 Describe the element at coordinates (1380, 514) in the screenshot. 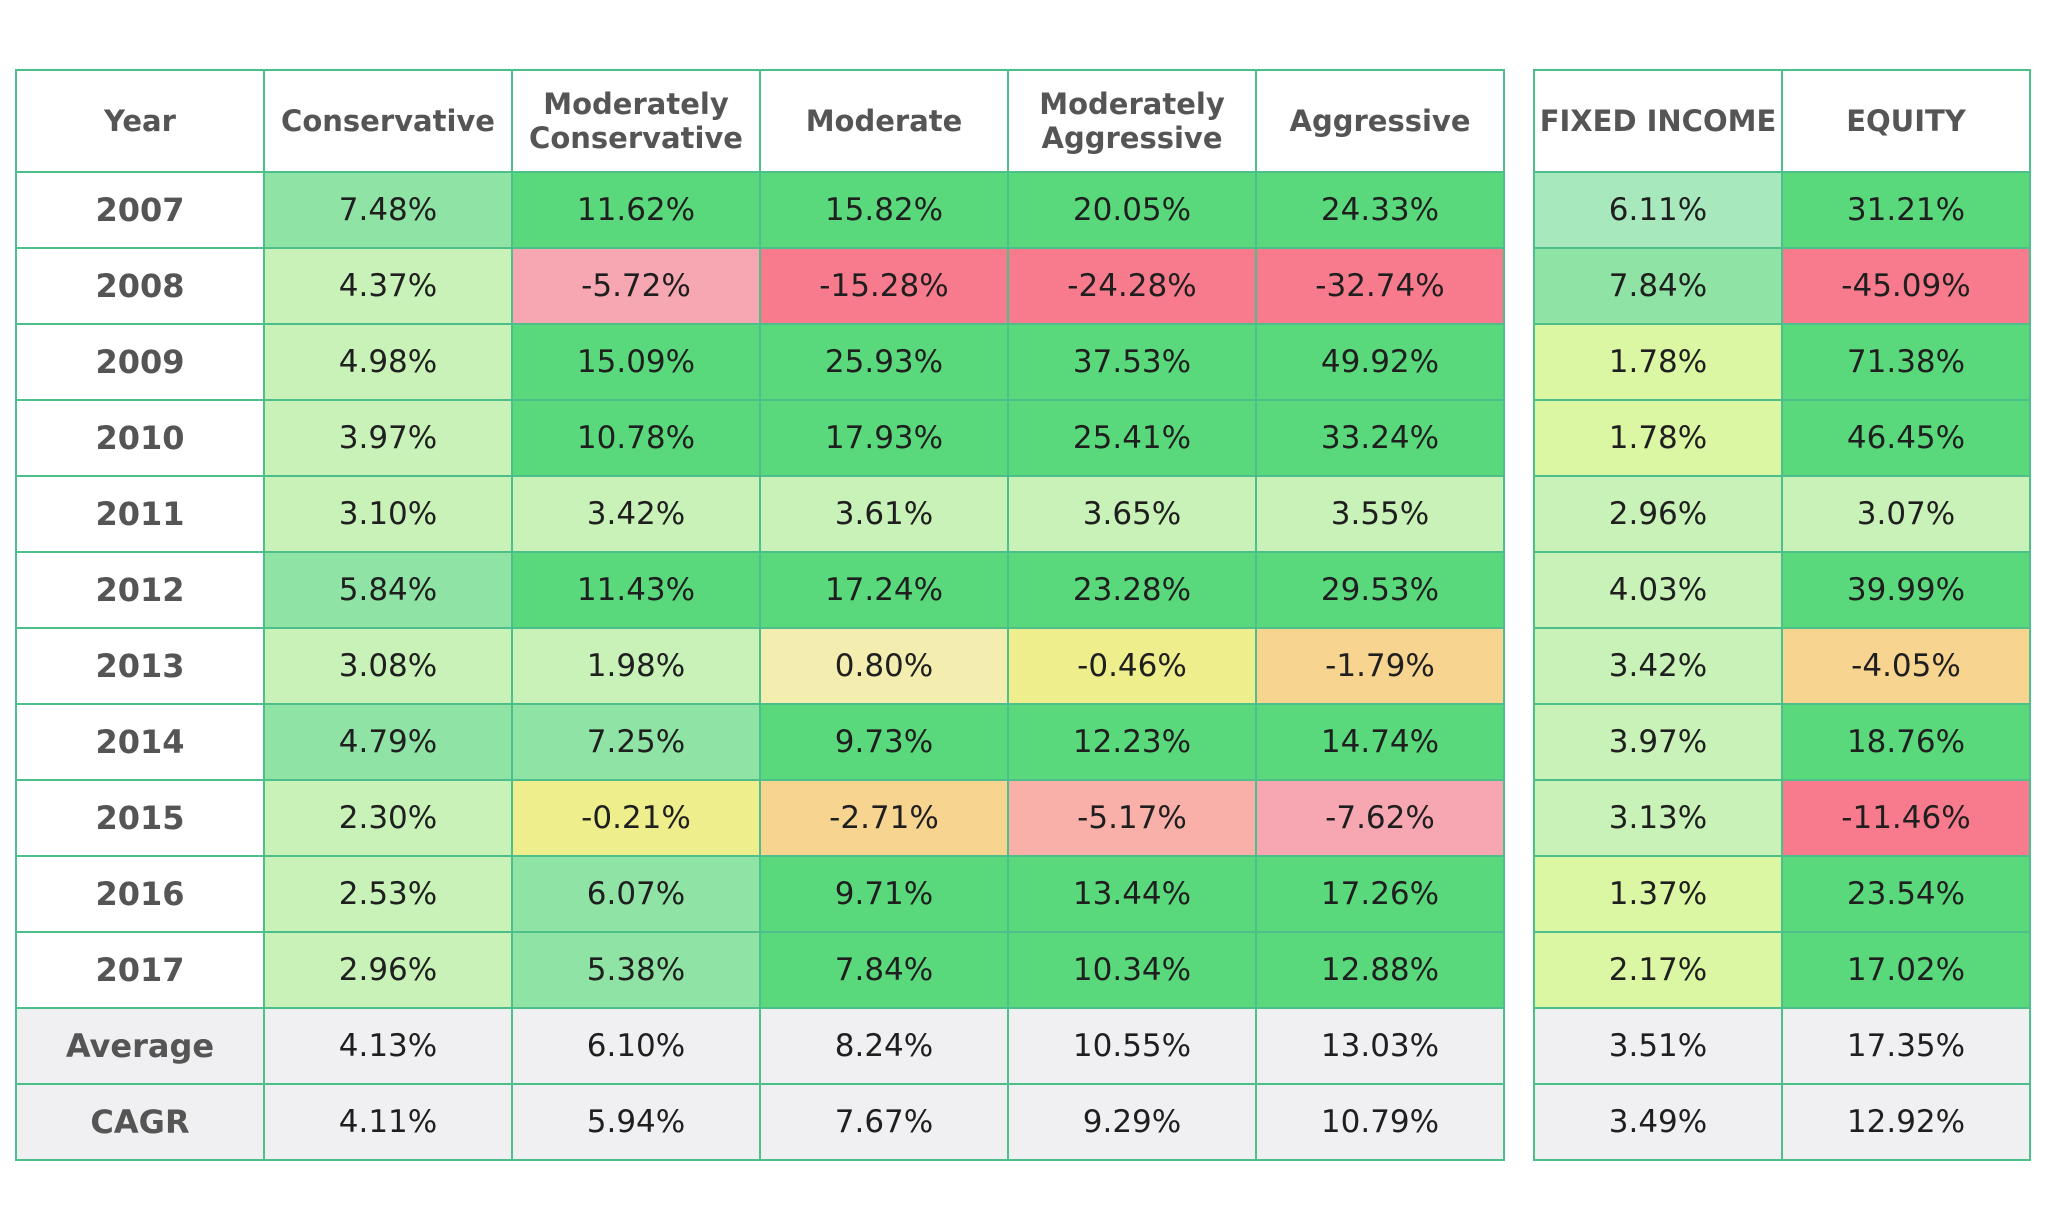

I see `return-cell-aggressive: 3.55%` at that location.